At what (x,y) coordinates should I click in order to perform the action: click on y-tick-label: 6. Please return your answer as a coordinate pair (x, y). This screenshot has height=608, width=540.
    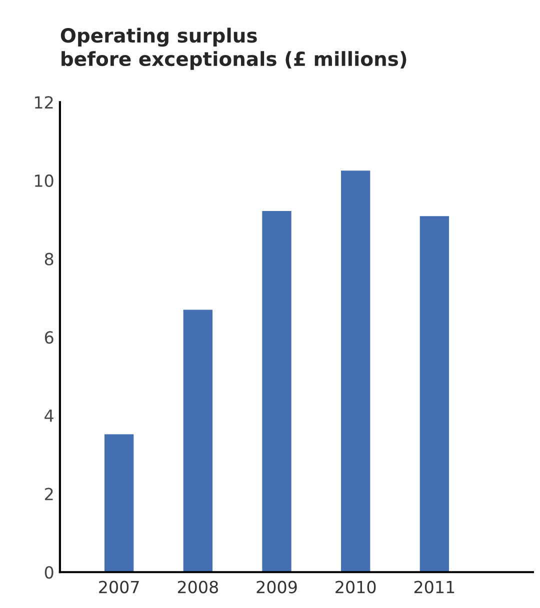
    Looking at the image, I should click on (49, 337).